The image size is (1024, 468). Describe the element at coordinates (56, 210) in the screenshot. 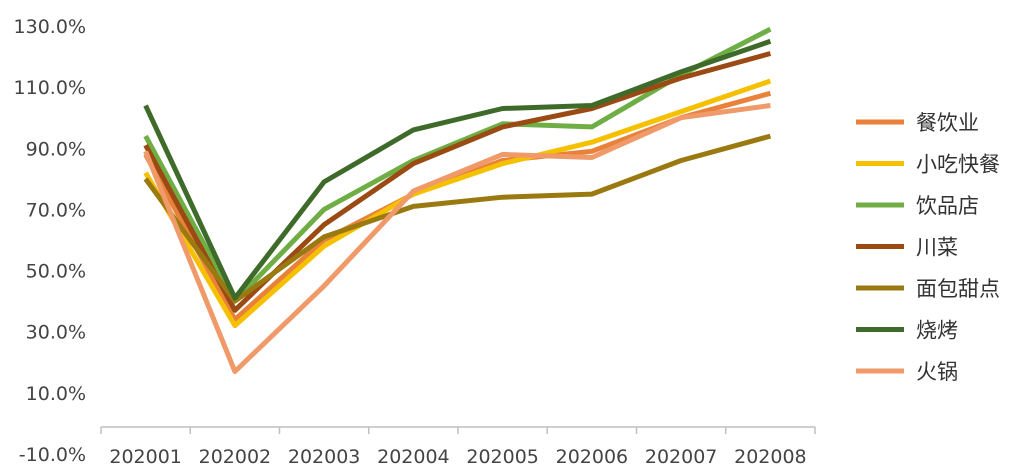

I see `y-tick-label: 70.0%` at that location.